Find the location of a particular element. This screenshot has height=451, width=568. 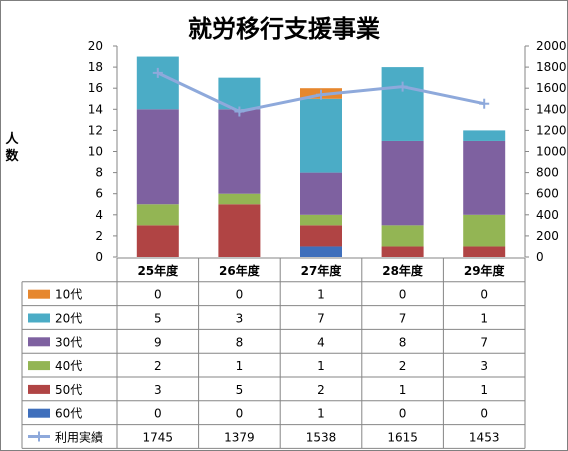

y2-tick-label: 1800 is located at coordinates (551, 67).